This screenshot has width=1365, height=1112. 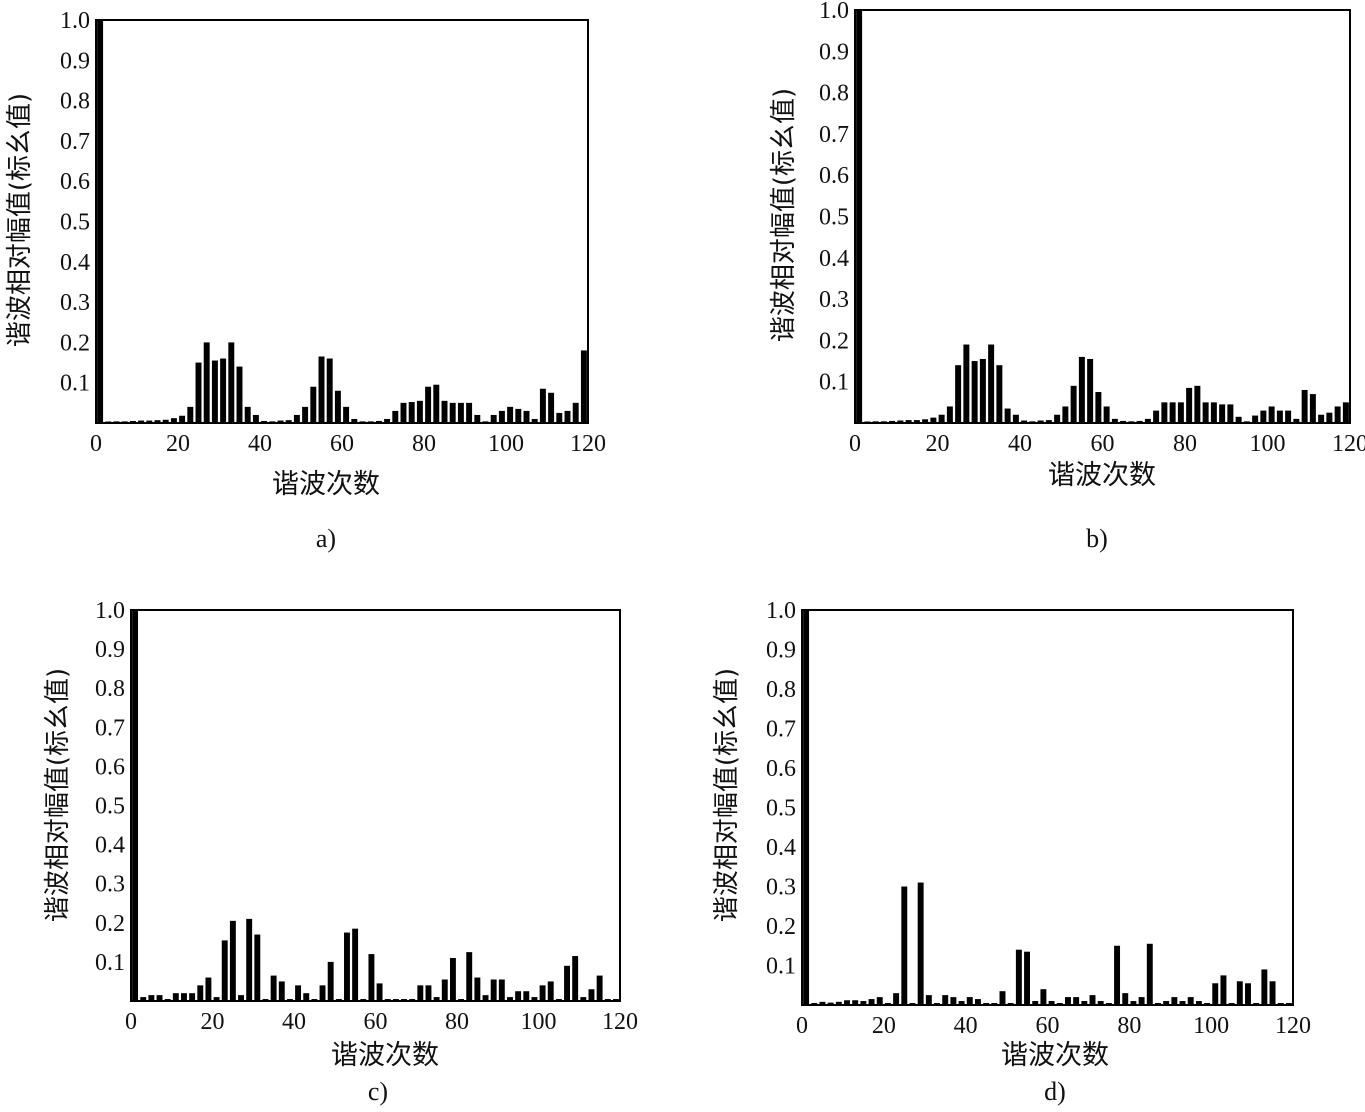 I want to click on x-tick-label: 80, so click(x=1185, y=444).